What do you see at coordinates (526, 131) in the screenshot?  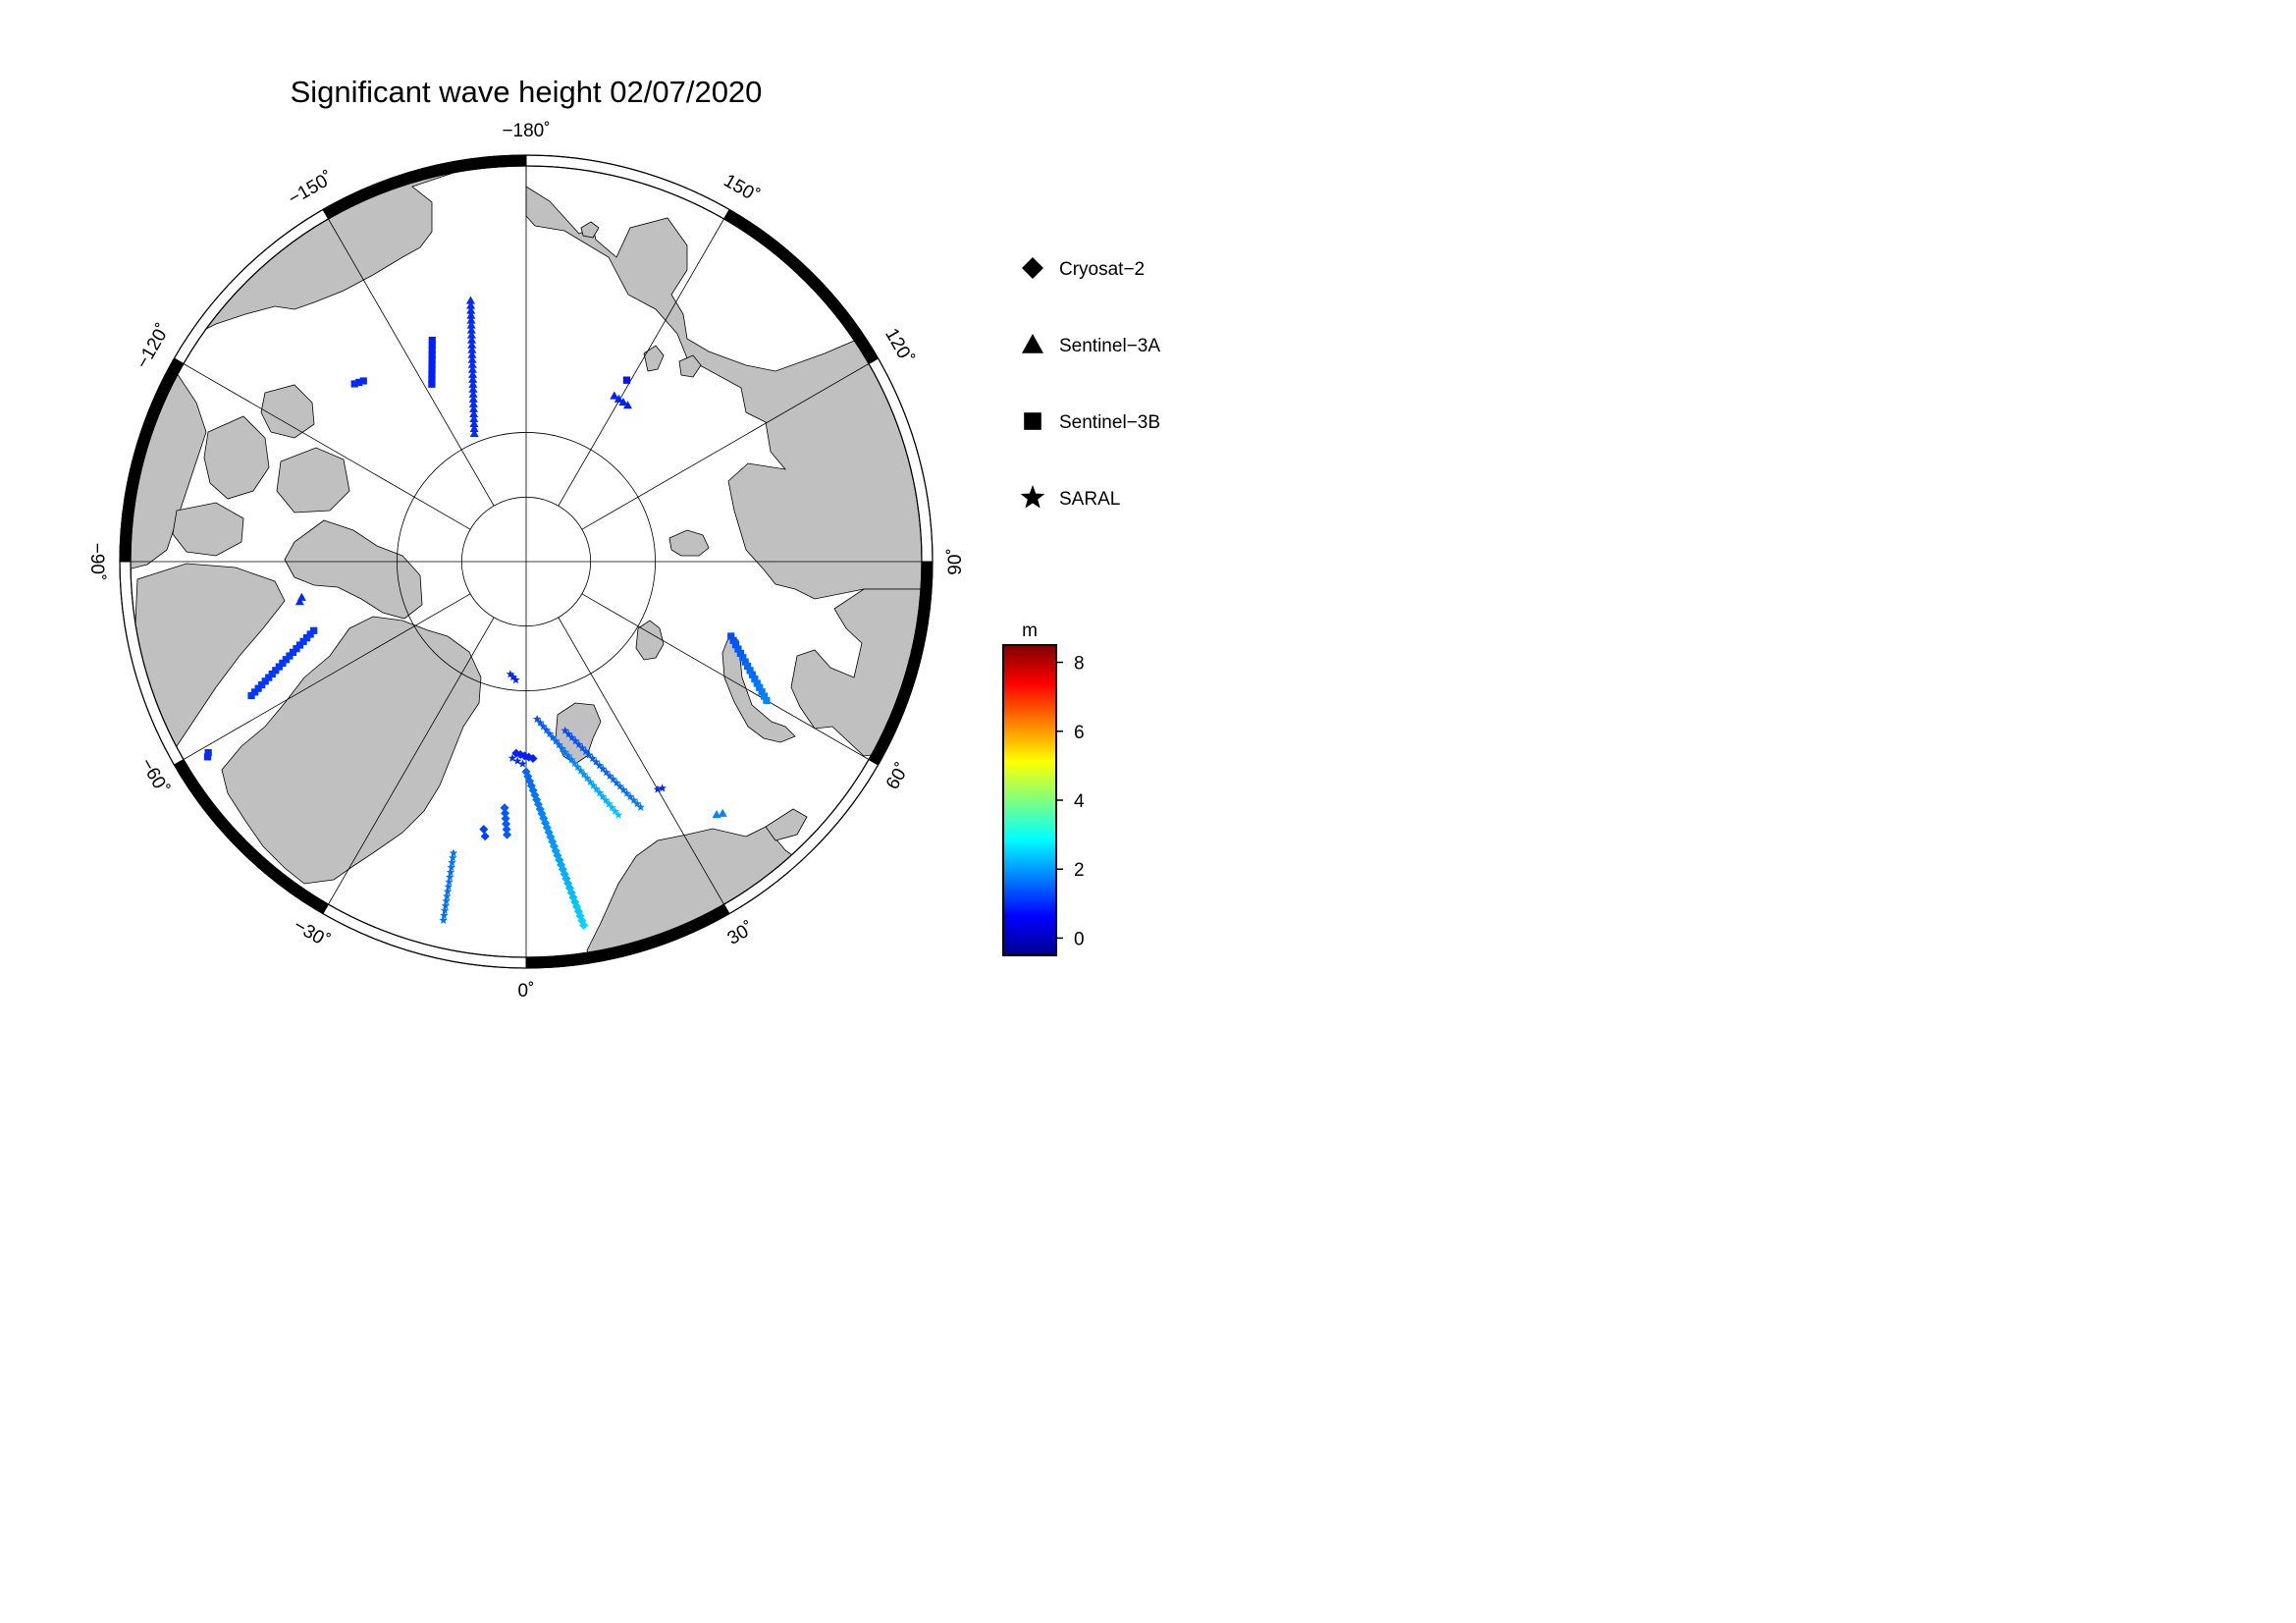 I see `longitude-label: −180˚` at bounding box center [526, 131].